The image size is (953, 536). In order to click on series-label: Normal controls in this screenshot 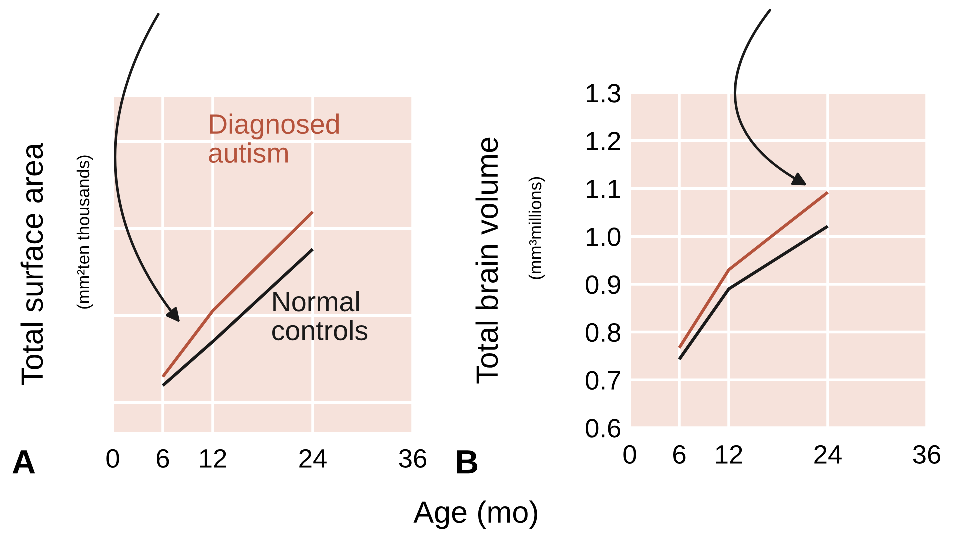, I will do `click(320, 316)`.